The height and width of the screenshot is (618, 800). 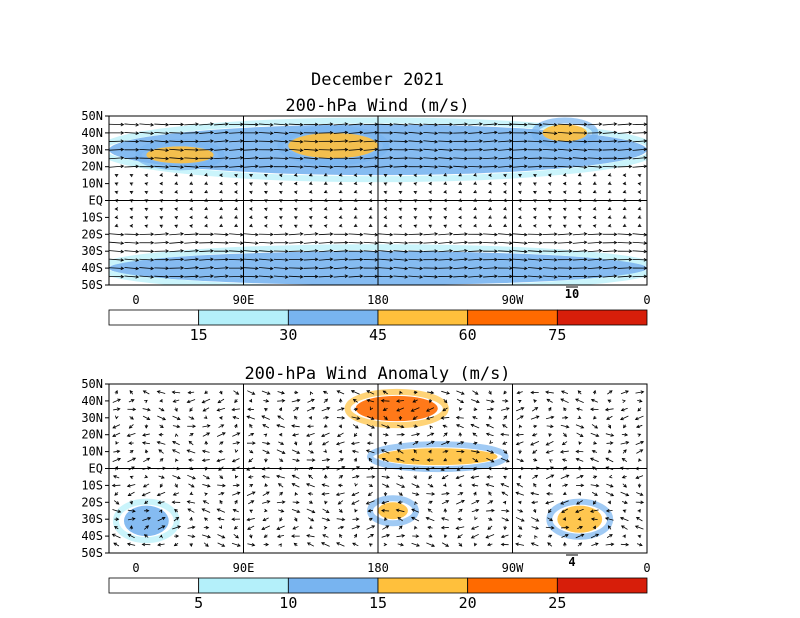 What do you see at coordinates (92, 217) in the screenshot?
I see `y-tick-label: 10S` at bounding box center [92, 217].